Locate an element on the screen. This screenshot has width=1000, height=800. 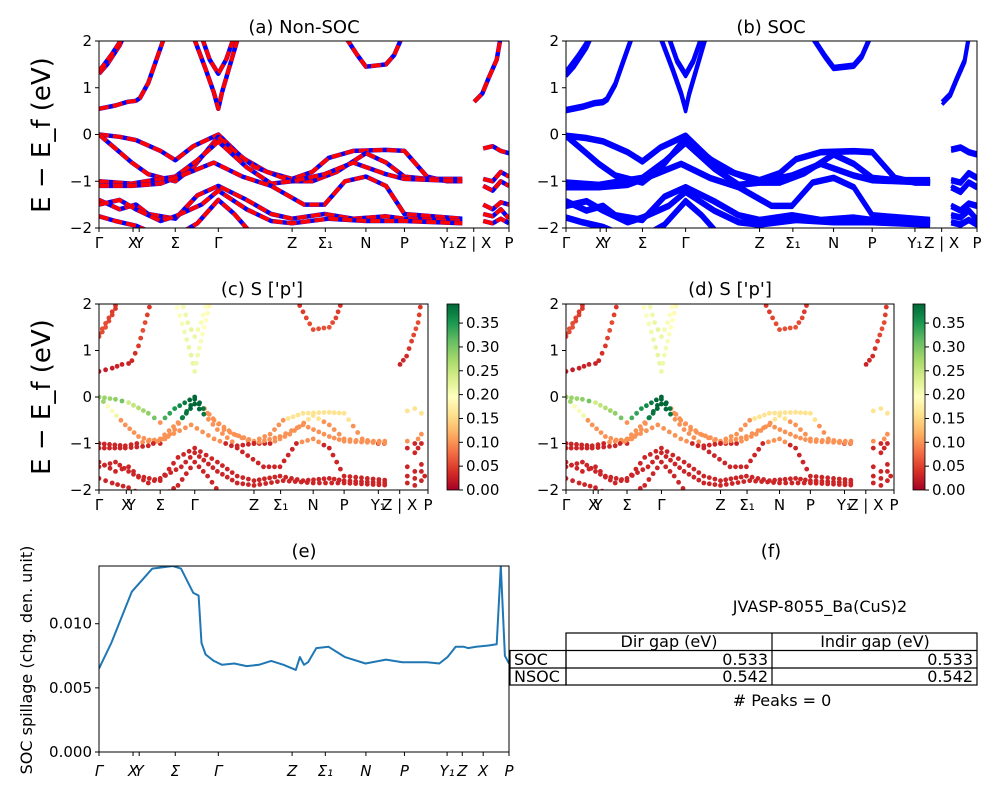
x-tick-label-d: Γ is located at coordinates (566, 505).